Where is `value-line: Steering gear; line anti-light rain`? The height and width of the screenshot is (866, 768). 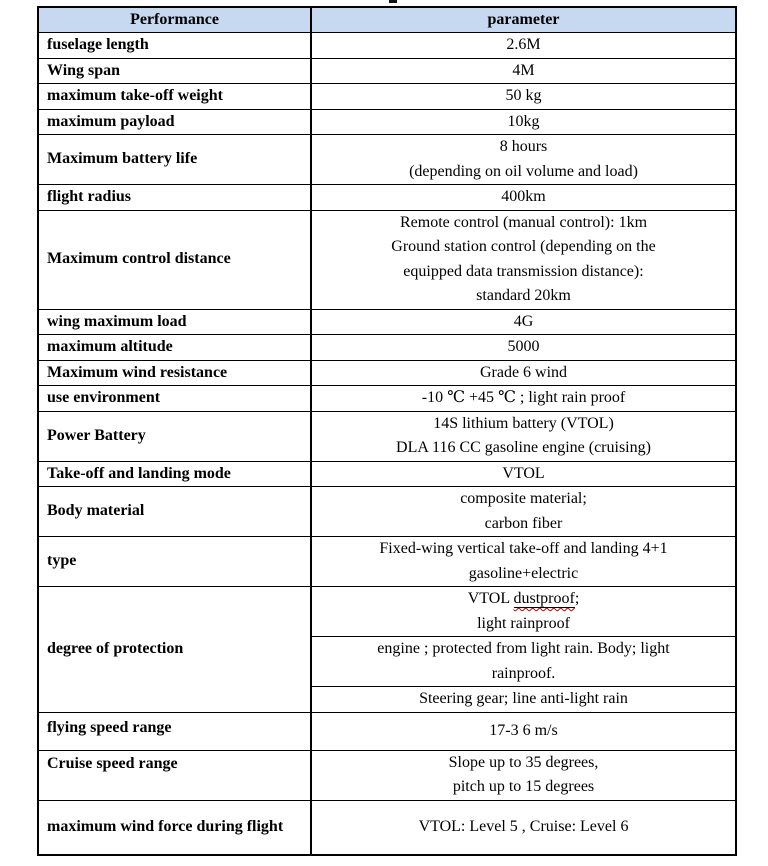 value-line: Steering gear; line anti-light rain is located at coordinates (523, 698).